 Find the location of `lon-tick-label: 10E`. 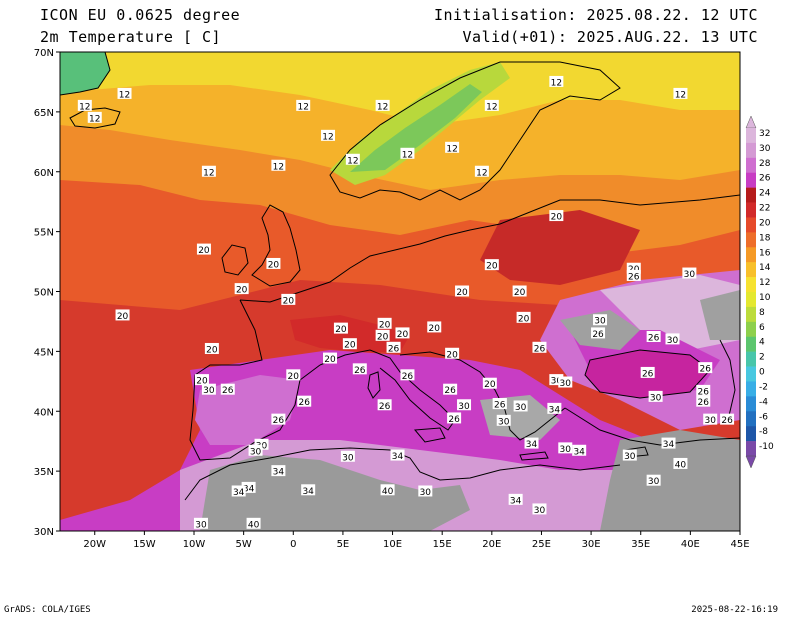

lon-tick-label: 10E is located at coordinates (392, 544).